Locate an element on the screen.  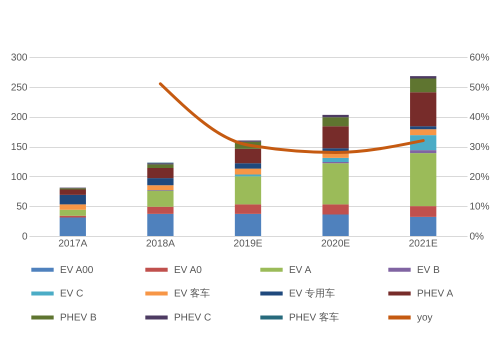
y-tick-label: 50 is located at coordinates (22, 207).